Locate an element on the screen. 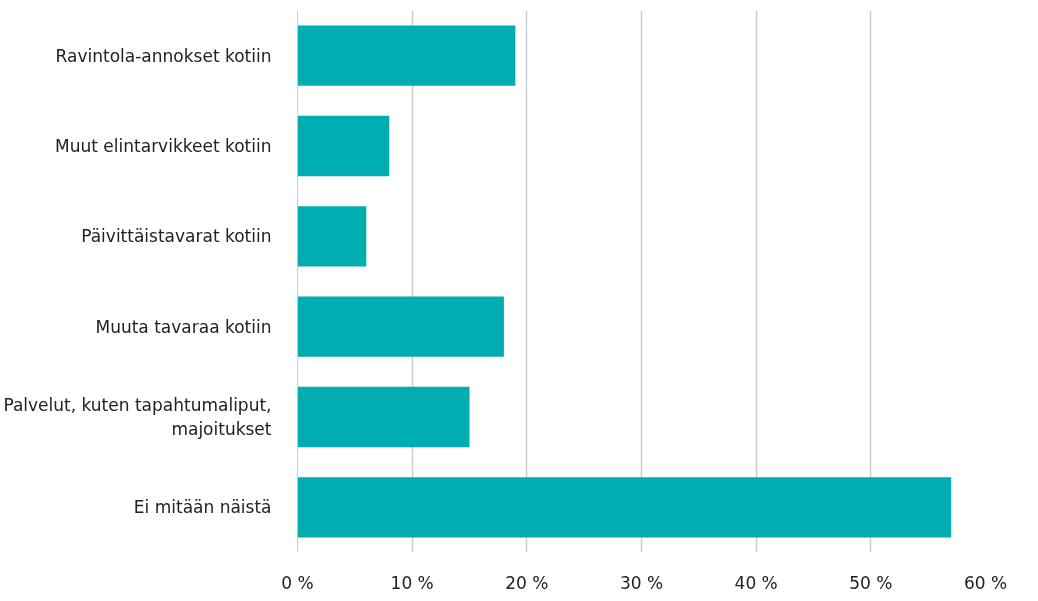  x-tick-label: 20 % is located at coordinates (527, 582).